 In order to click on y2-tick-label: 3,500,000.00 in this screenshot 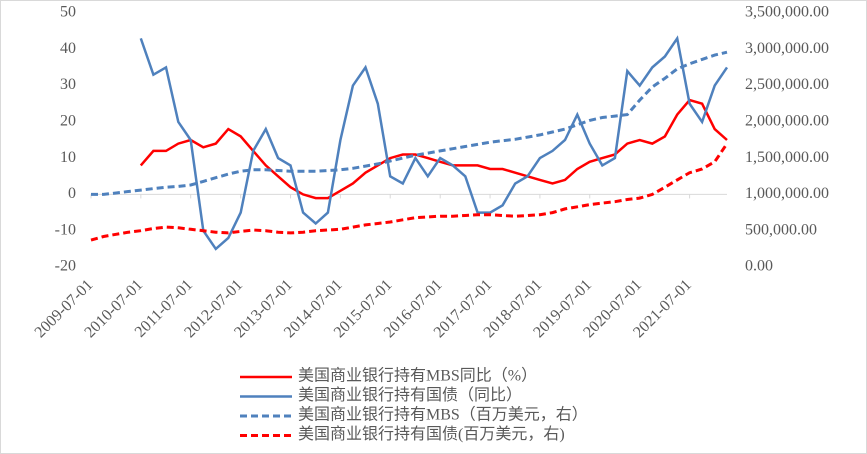, I will do `click(787, 12)`.